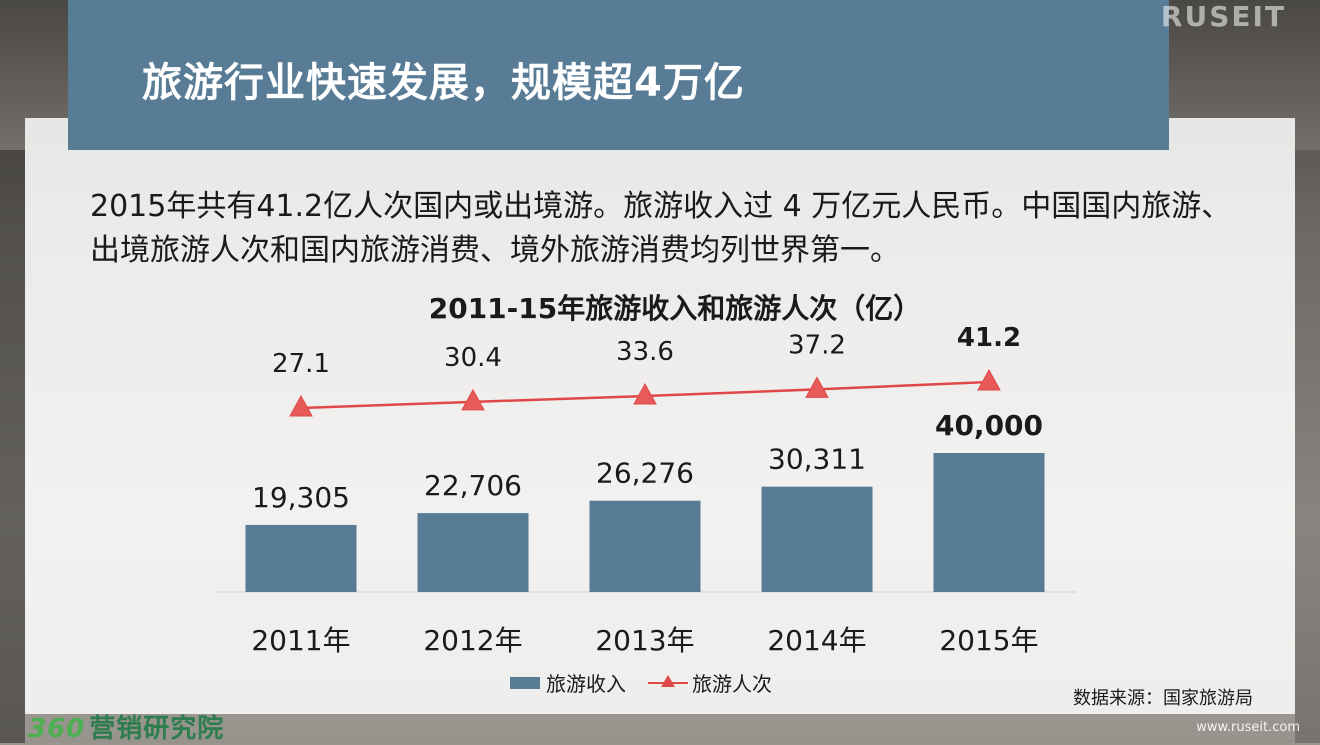 Image resolution: width=1320 pixels, height=745 pixels. Describe the element at coordinates (645, 473) in the screenshot. I see `bar-label-2: 26,276` at that location.